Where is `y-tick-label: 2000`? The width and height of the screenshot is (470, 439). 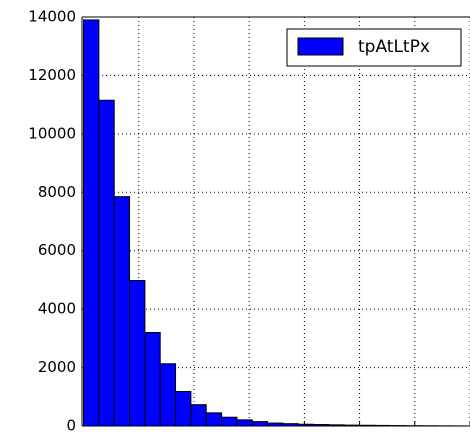 y-tick-label: 2000 is located at coordinates (57, 367).